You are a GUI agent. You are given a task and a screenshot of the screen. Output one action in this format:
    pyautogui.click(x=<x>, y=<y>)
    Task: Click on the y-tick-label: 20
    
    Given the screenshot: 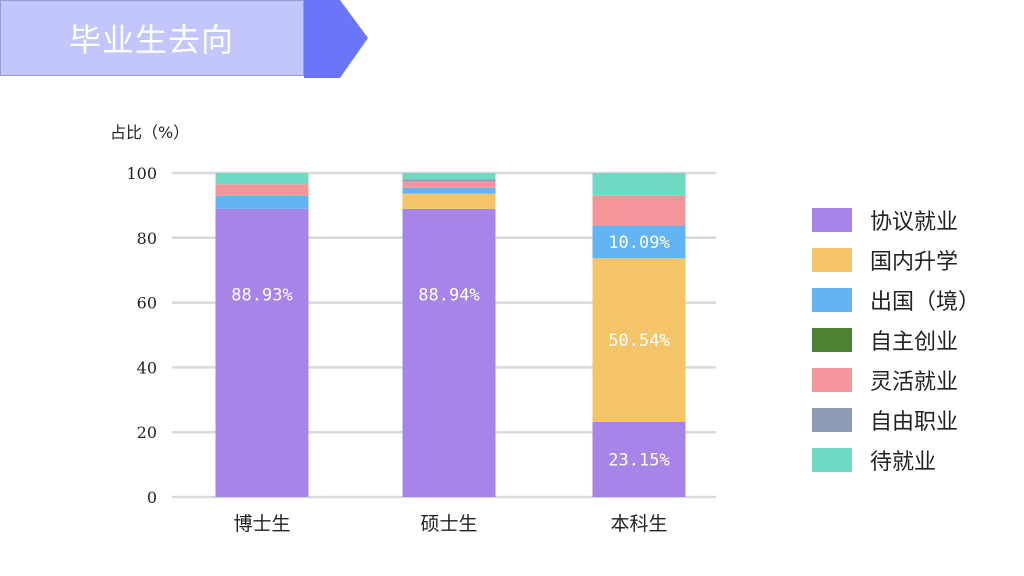 What is the action you would take?
    pyautogui.click(x=147, y=432)
    